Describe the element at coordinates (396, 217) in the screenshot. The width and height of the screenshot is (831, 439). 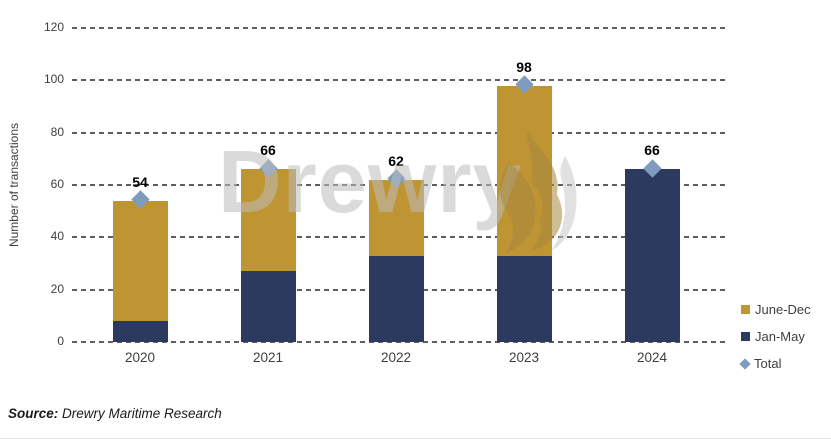
I see `bar-segment-june-dec-2022` at that location.